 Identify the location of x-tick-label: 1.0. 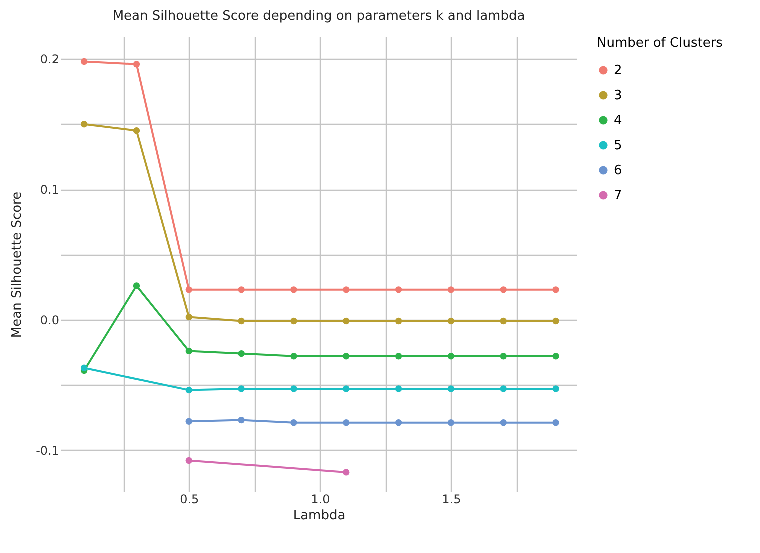
(320, 499).